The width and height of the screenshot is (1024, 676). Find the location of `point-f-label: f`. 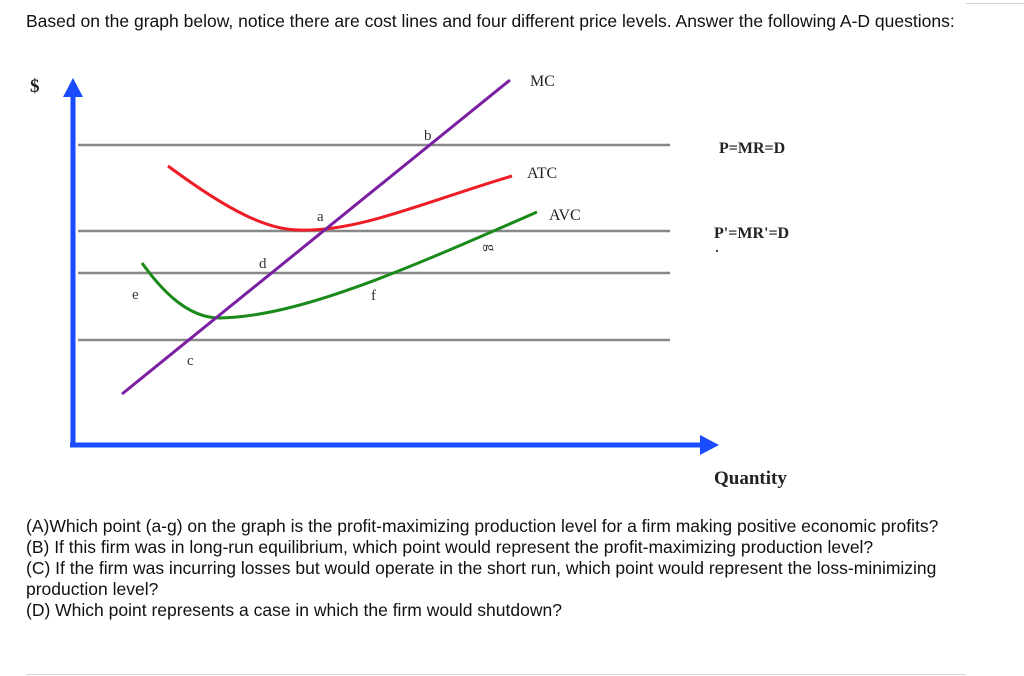

point-f-label: f is located at coordinates (373, 296).